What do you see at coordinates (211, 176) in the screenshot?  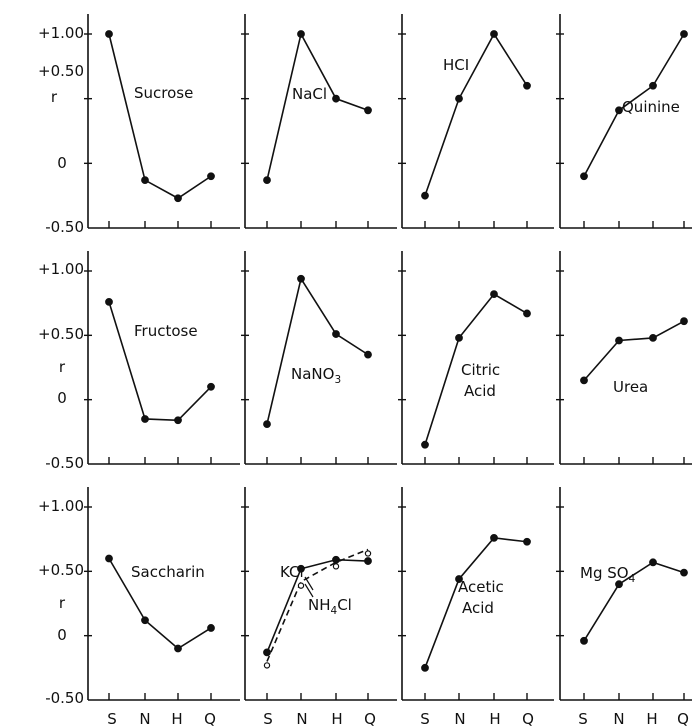 I see `point-sucrose-q` at bounding box center [211, 176].